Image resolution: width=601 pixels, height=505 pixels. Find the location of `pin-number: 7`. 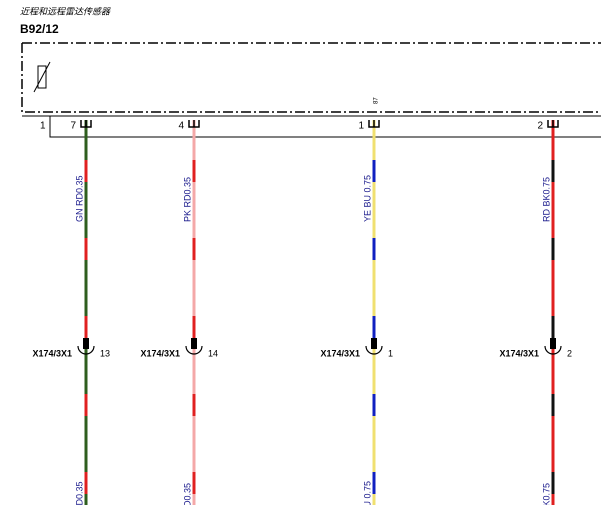

pin-number: 7 is located at coordinates (73, 126).